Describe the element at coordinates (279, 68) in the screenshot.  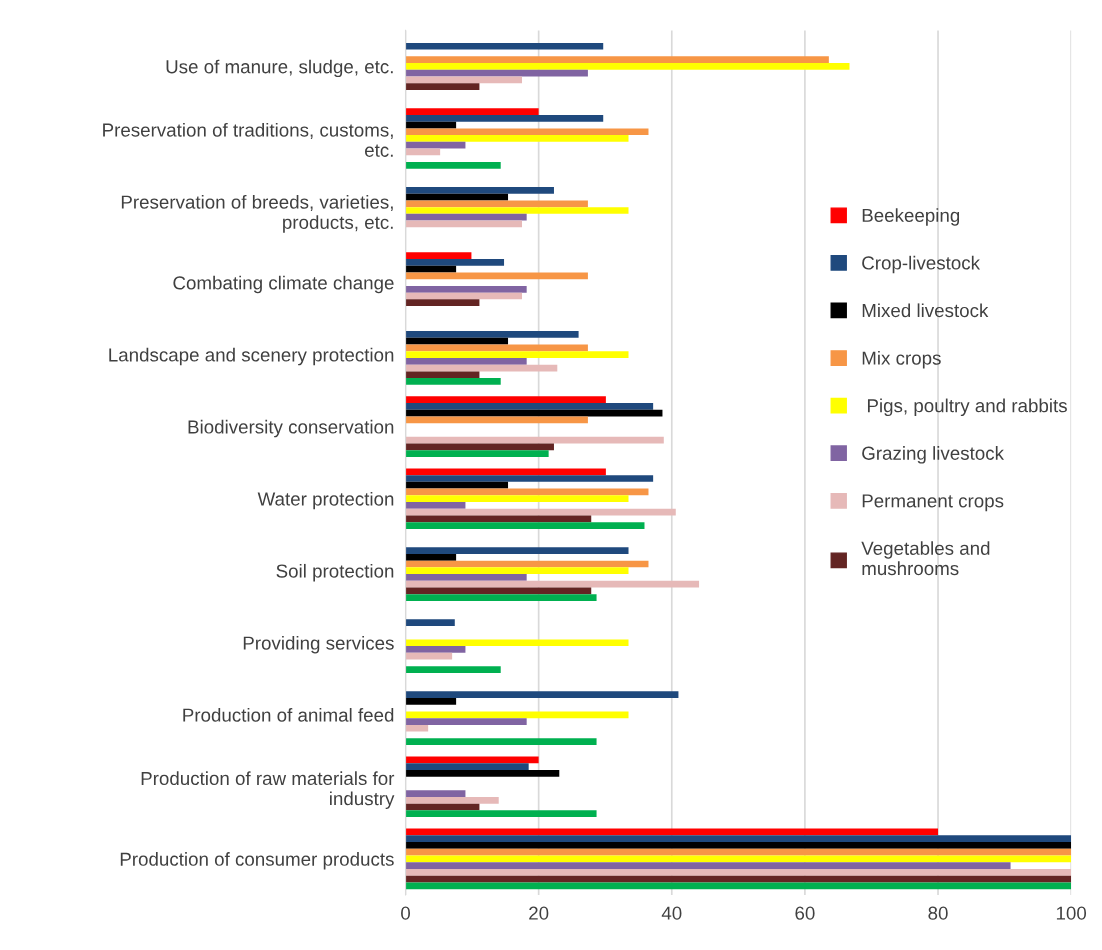
I see `y-tick-label: Use of manure, sludge, etc.` at that location.